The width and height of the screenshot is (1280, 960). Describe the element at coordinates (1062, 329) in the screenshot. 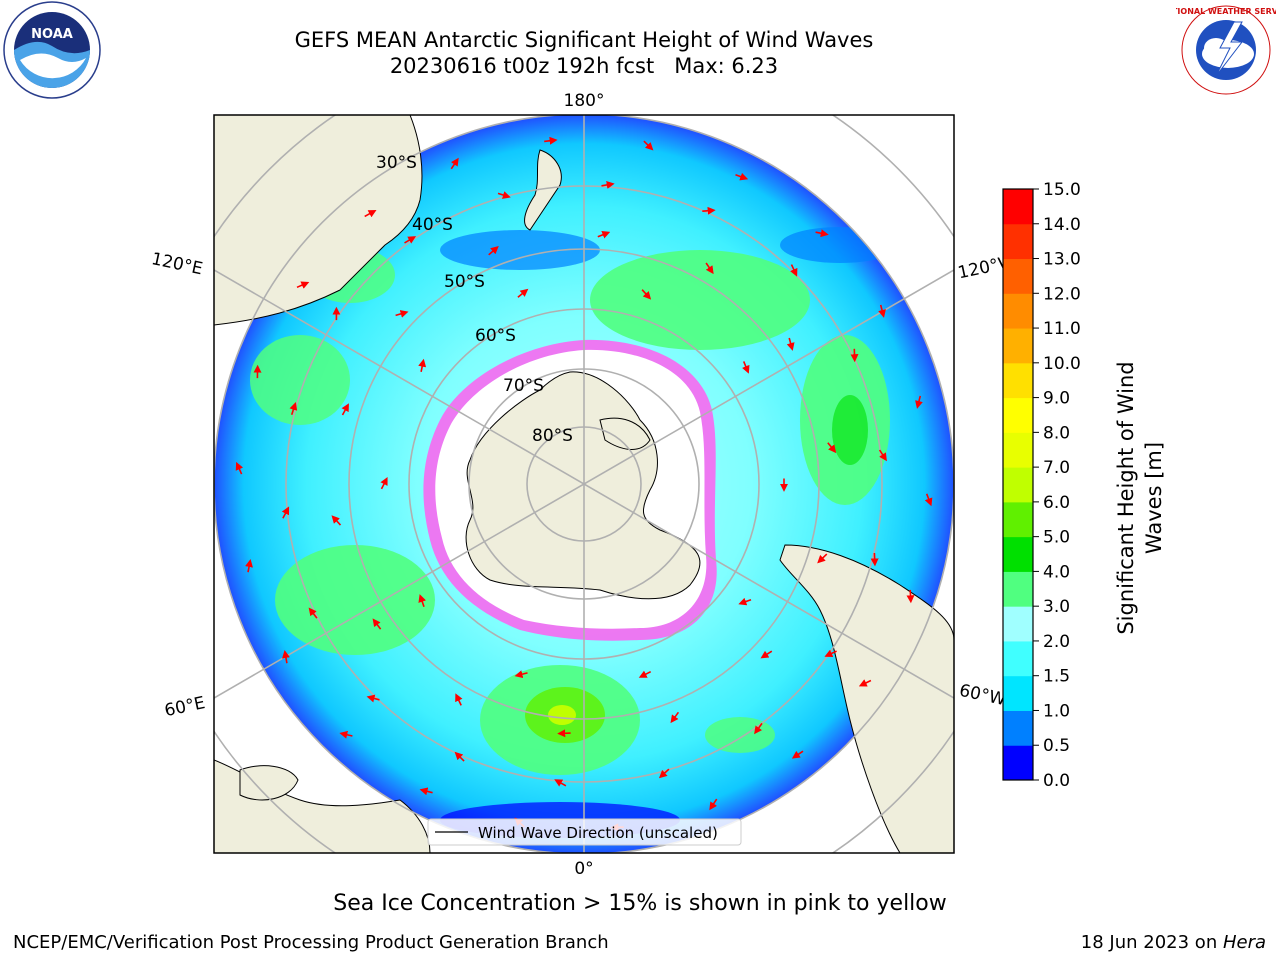

I see `colorbar-tick-label: 11.0` at that location.